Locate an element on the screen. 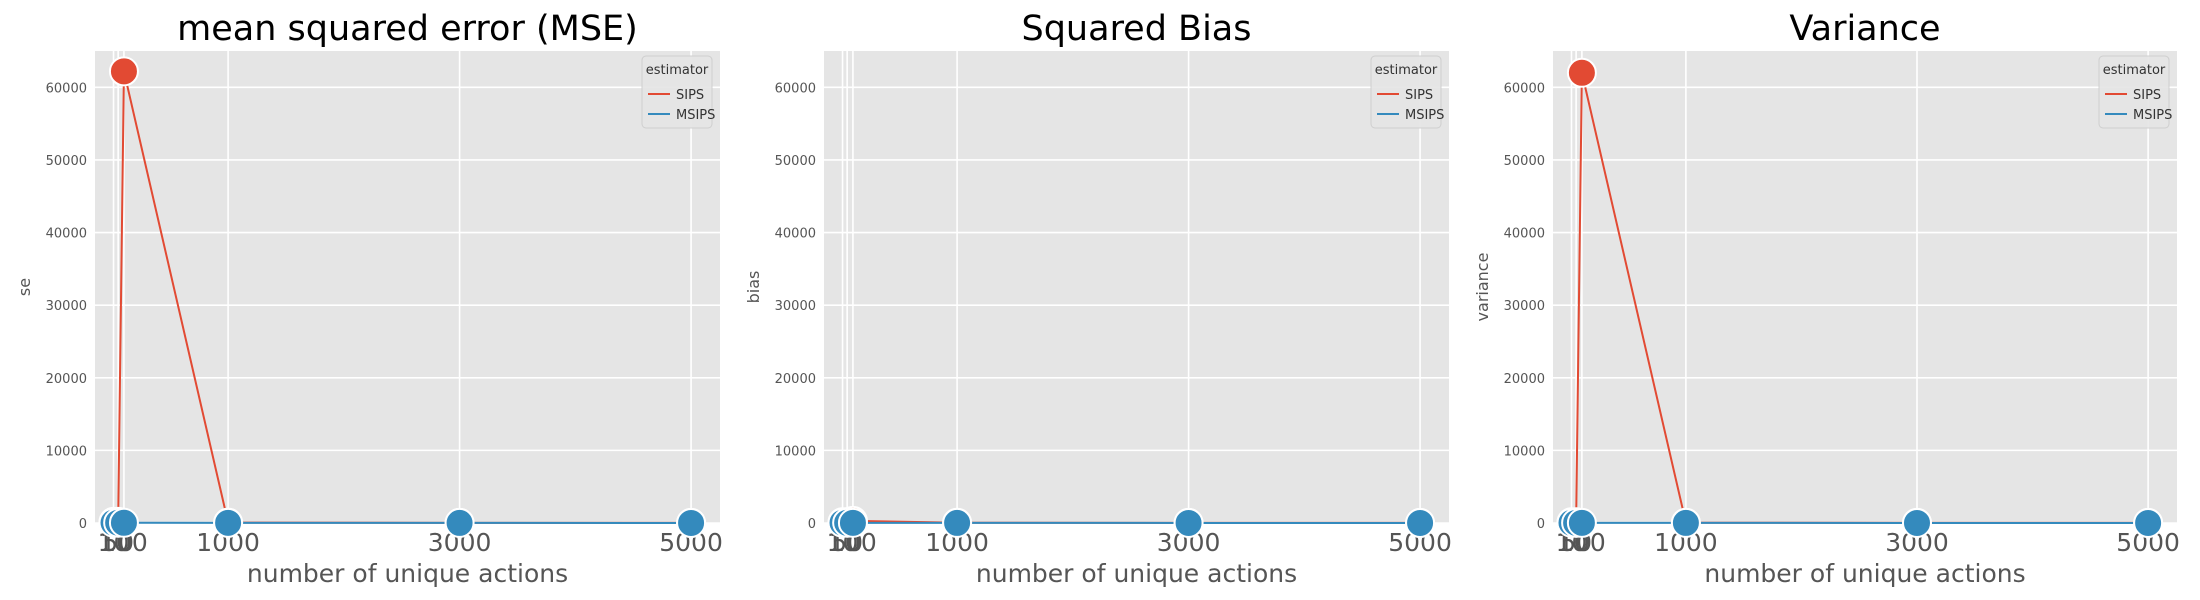  chart-title: Variance is located at coordinates (1864, 29).